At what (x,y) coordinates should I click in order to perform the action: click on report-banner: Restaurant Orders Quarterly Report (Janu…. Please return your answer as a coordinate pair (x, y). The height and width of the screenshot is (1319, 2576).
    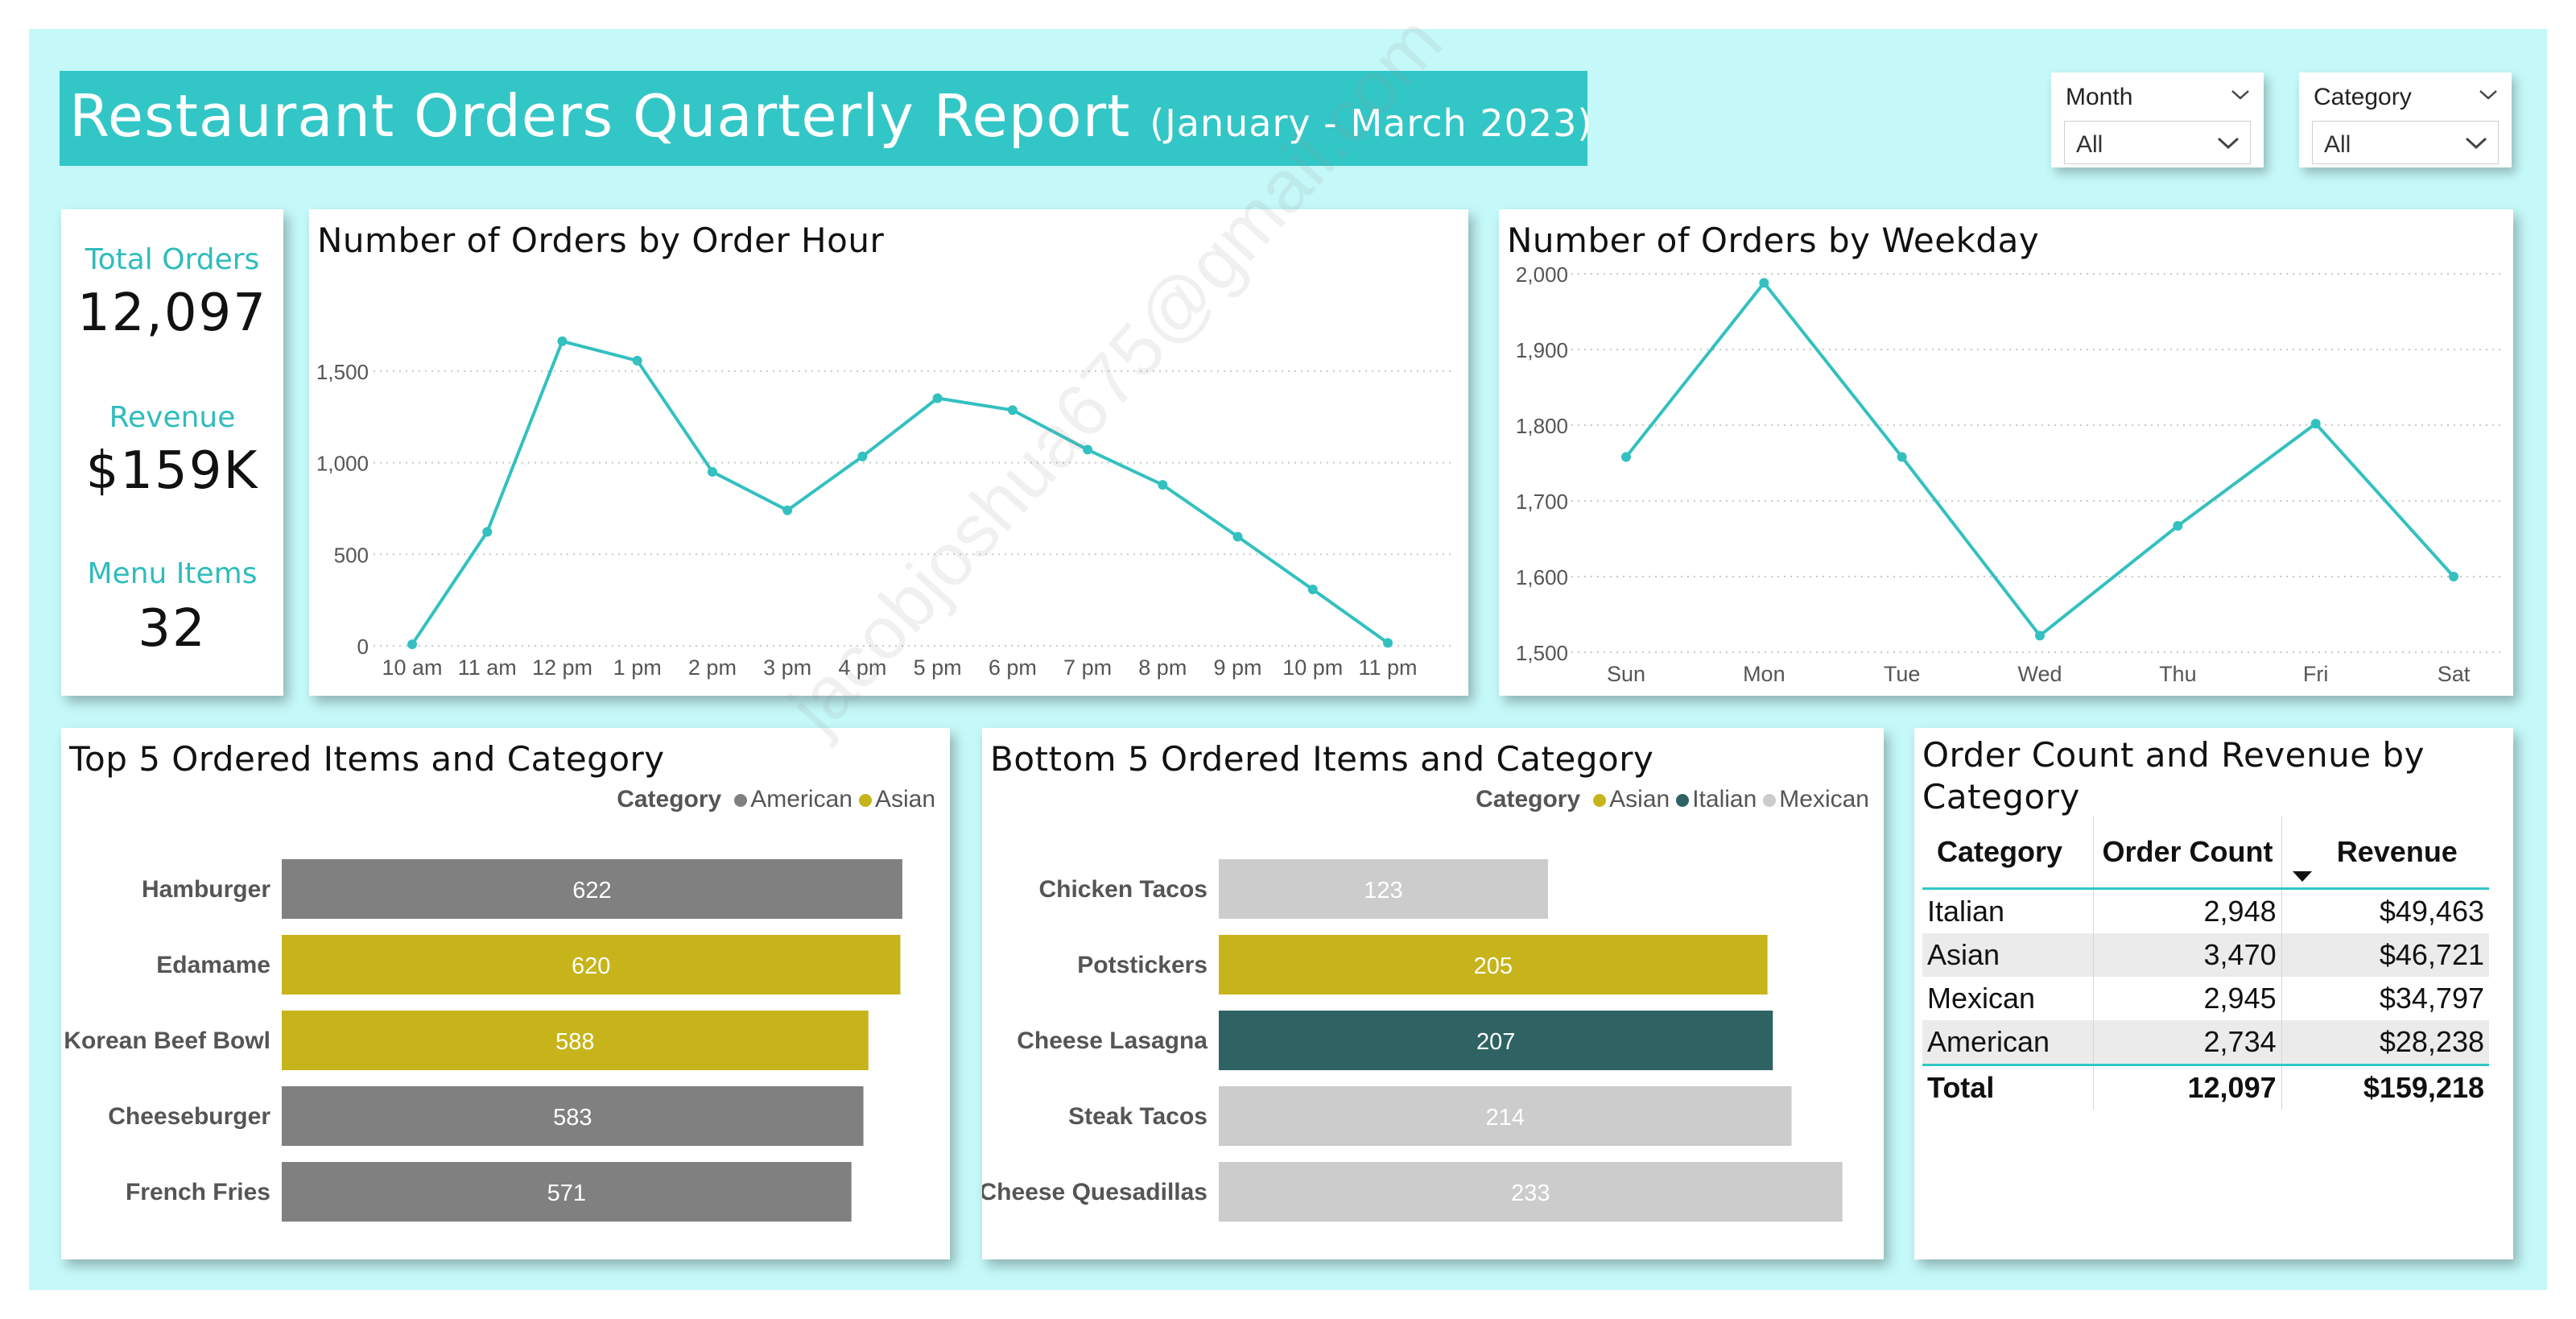
    Looking at the image, I should click on (825, 119).